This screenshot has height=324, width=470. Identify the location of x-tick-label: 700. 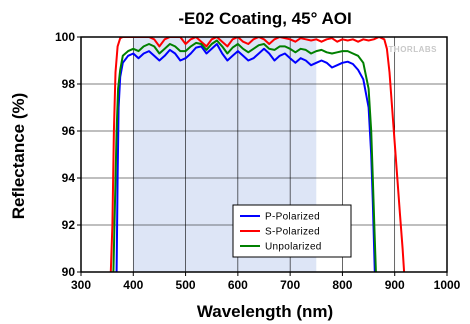
(290, 285).